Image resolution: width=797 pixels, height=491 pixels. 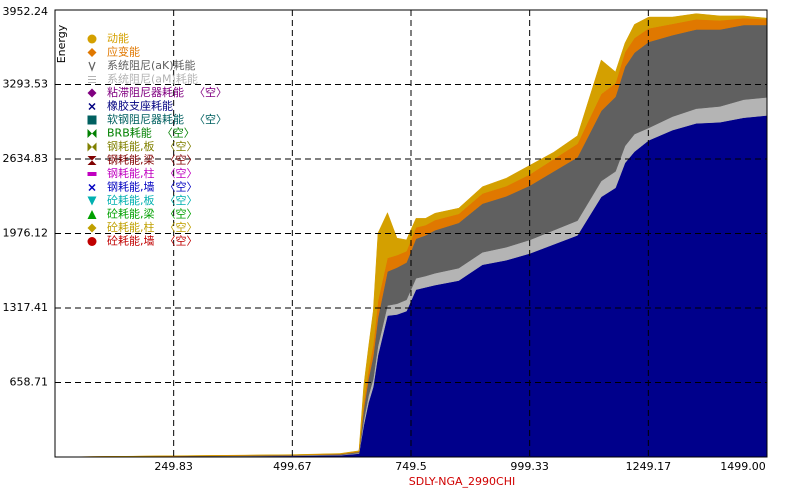 What do you see at coordinates (145, 119) in the screenshot?
I see `legend-label: 软钢阻尼器耗能` at bounding box center [145, 119].